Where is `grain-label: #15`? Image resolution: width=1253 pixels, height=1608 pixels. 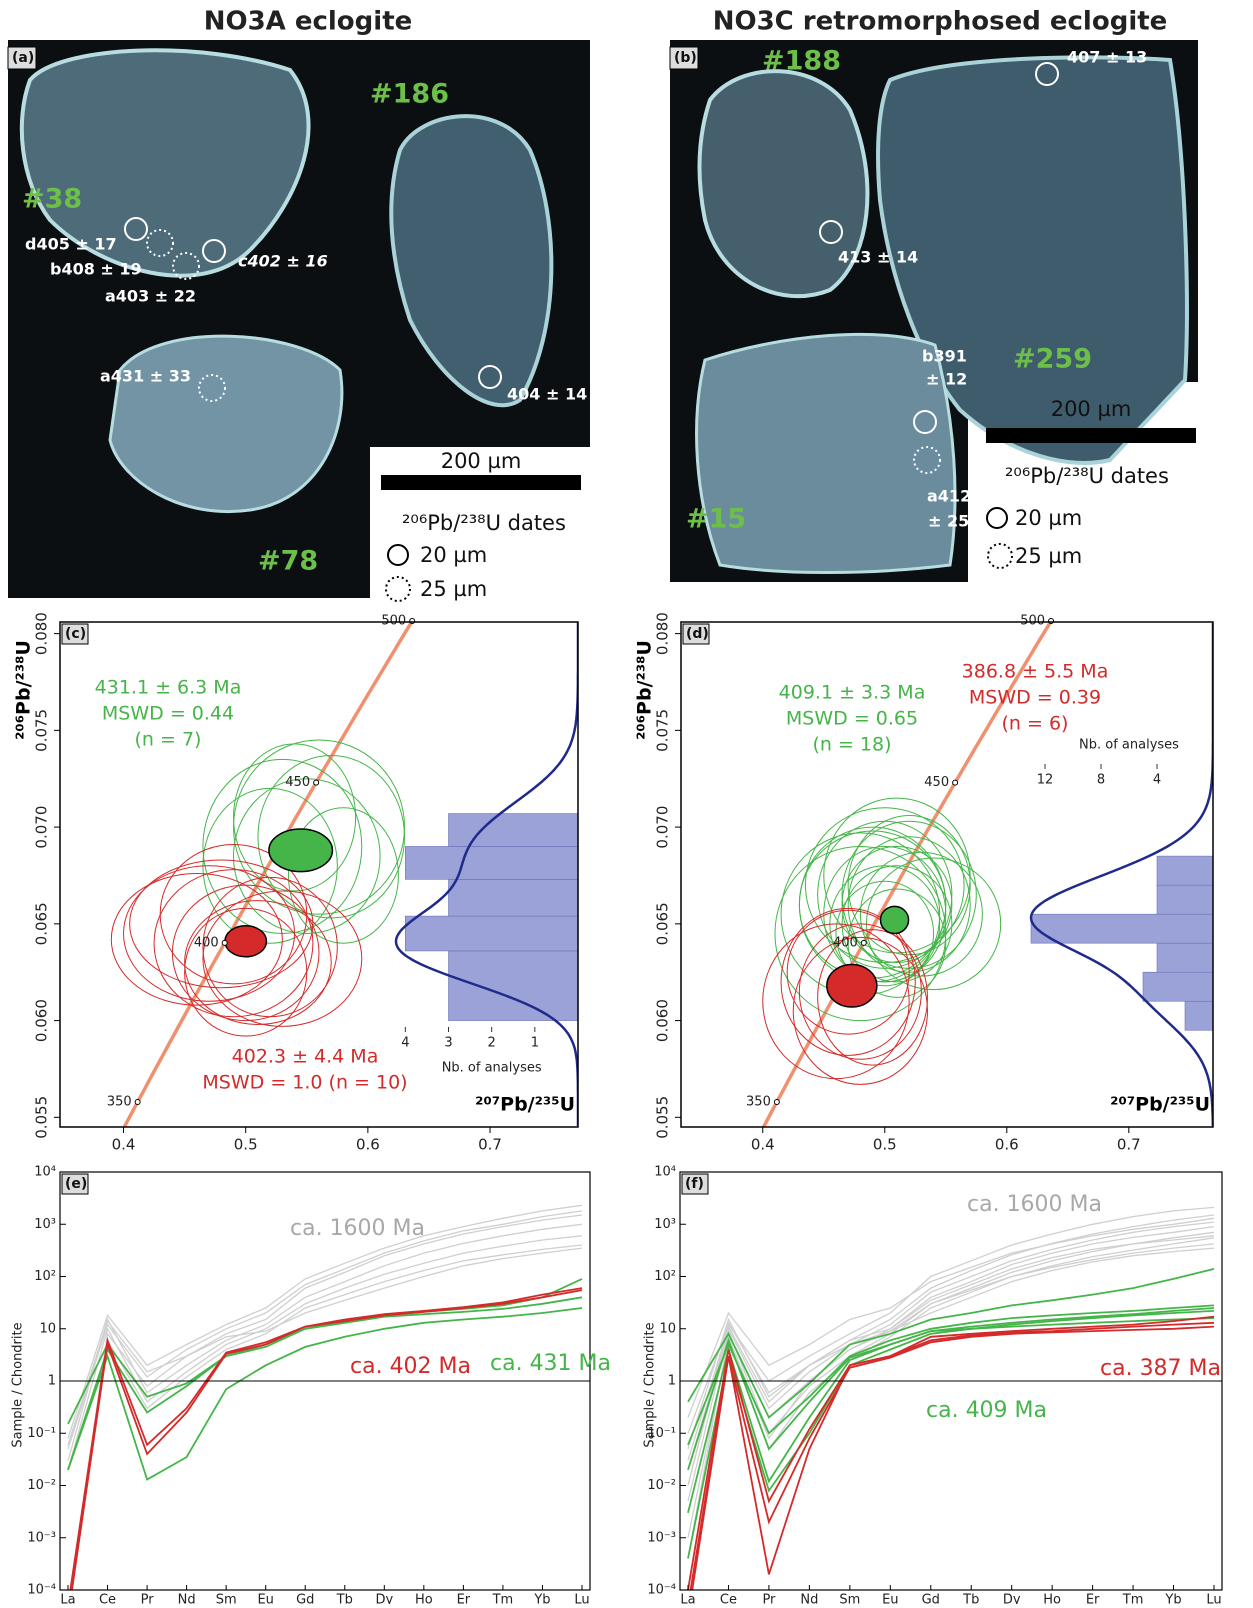 grain-label: #15 is located at coordinates (716, 519).